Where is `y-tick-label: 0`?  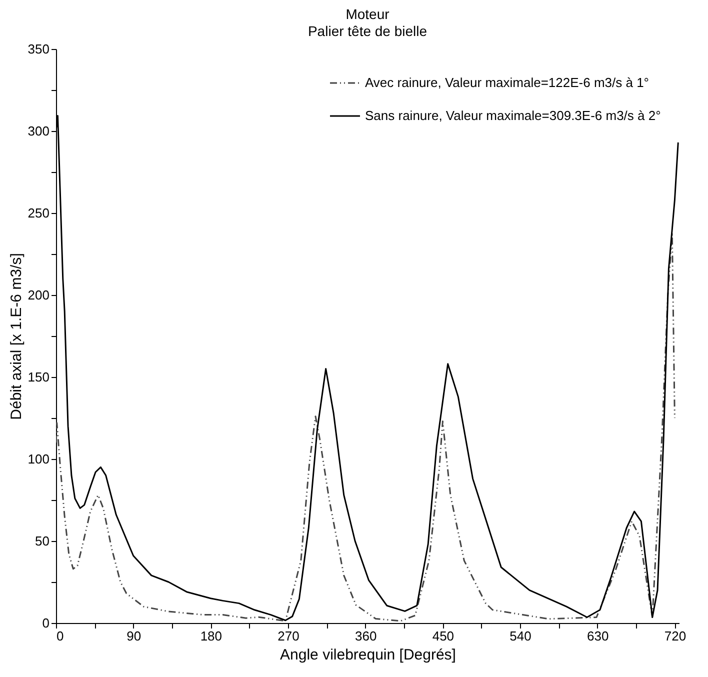 y-tick-label: 0 is located at coordinates (46, 623).